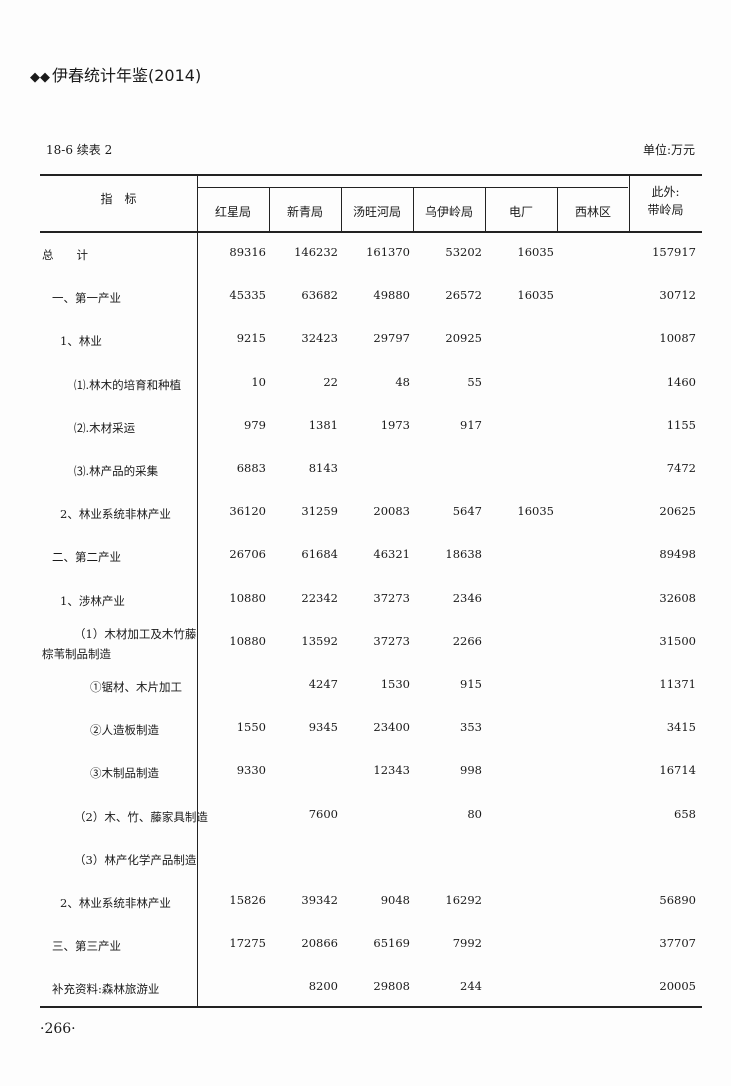  I want to click on value-cell: 55, so click(474, 381).